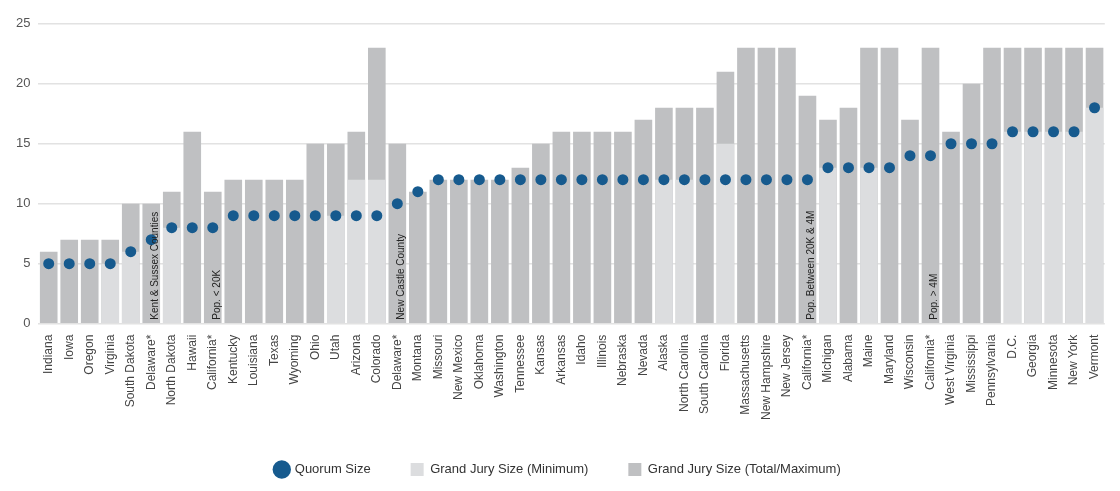 Image resolution: width=1120 pixels, height=491 pixels. I want to click on x-tick-label: Iowa, so click(68, 347).